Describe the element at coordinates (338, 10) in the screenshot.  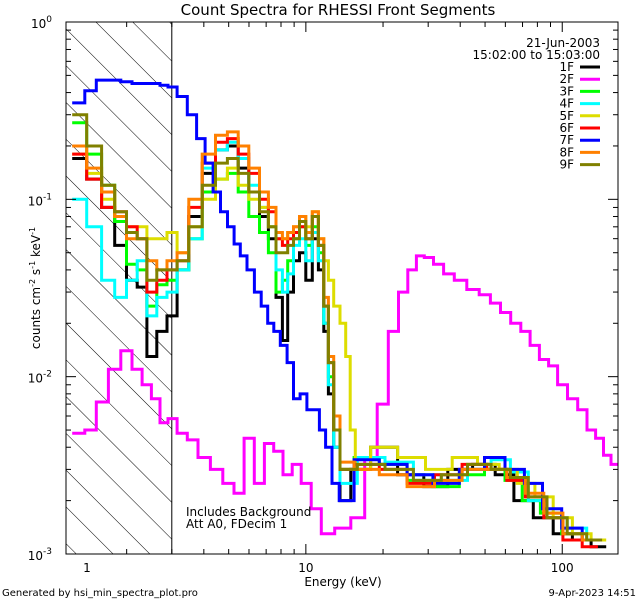
I see `chart-title: Count Spectra for RHESSI Front Segments` at that location.